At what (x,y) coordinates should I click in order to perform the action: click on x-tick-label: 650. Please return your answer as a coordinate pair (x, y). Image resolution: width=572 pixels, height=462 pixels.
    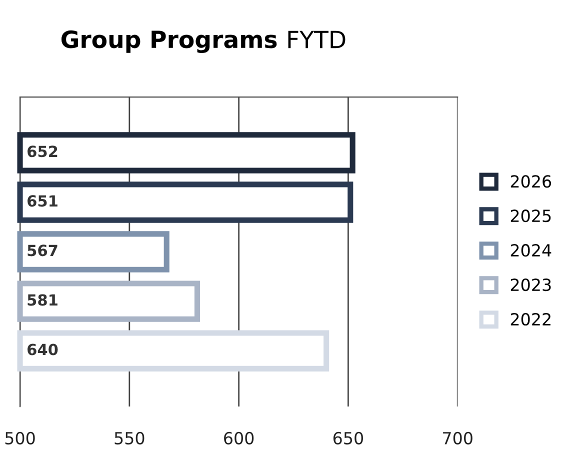
    Looking at the image, I should click on (348, 438).